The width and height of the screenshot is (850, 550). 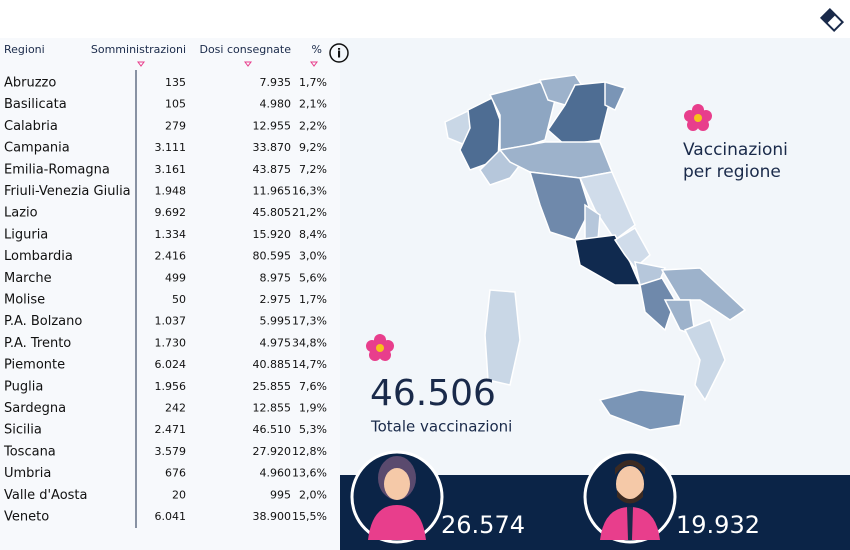 What do you see at coordinates (30, 83) in the screenshot?
I see `region-name: Abruzzo` at bounding box center [30, 83].